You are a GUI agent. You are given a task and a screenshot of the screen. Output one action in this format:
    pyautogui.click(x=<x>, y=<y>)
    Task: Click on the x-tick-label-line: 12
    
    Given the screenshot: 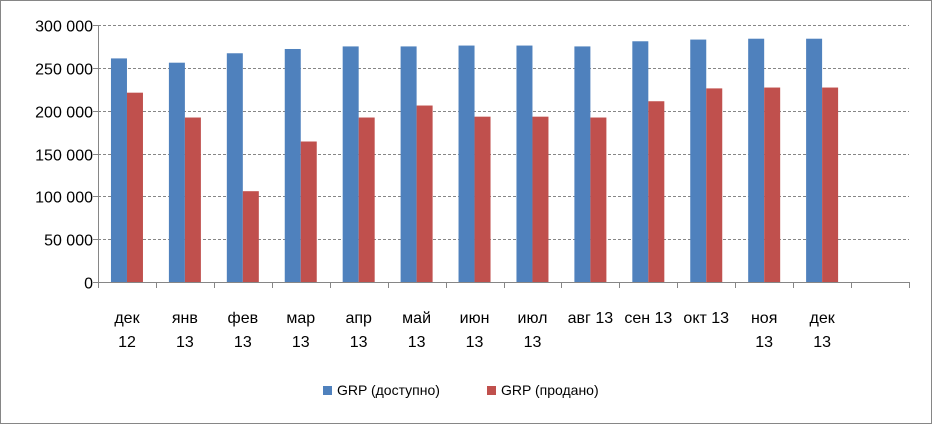 What is the action you would take?
    pyautogui.click(x=127, y=342)
    